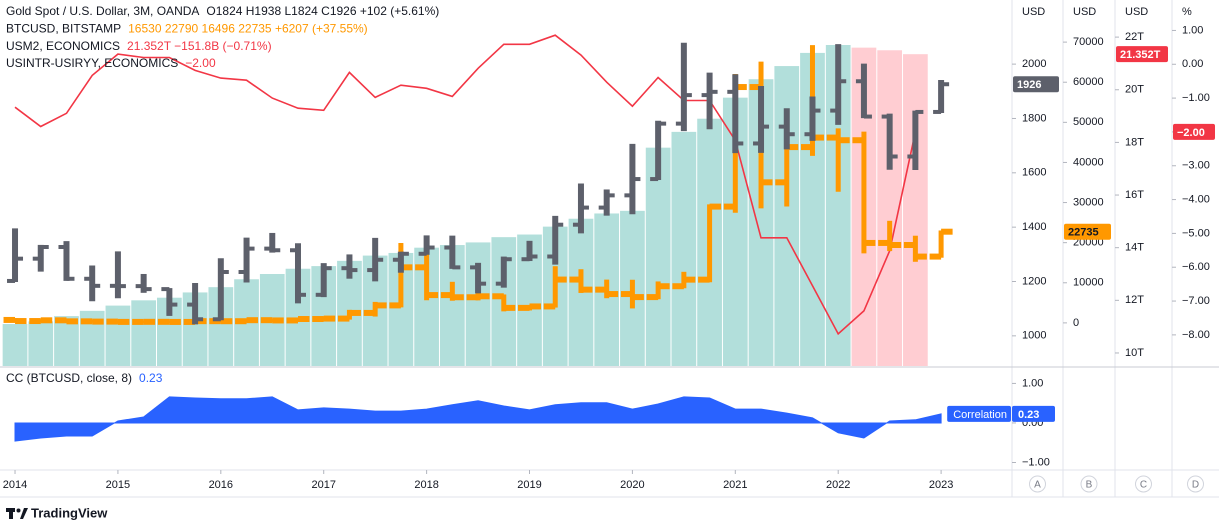  What do you see at coordinates (1088, 42) in the screenshot?
I see `y-tick-label: 70000` at bounding box center [1088, 42].